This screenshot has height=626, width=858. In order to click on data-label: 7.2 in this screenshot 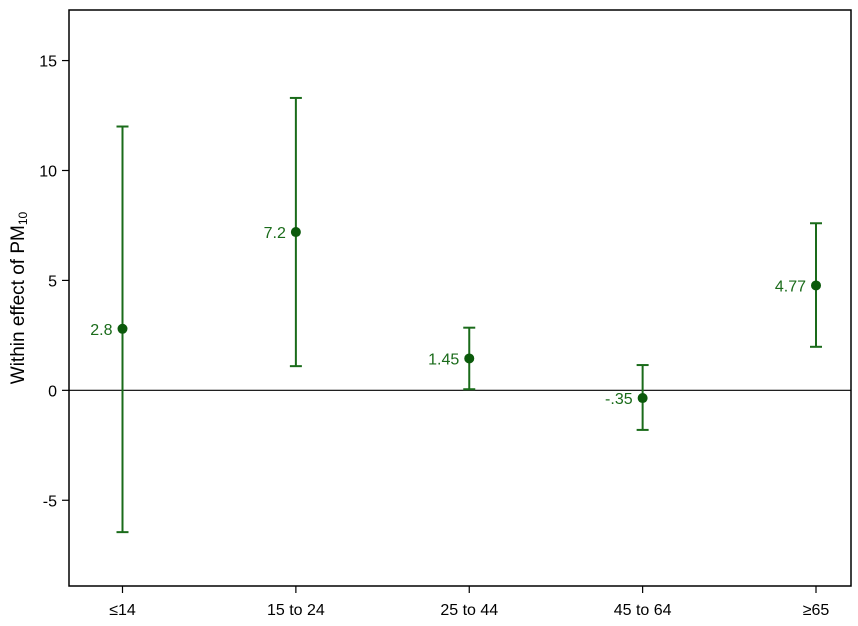, I will do `click(275, 233)`.